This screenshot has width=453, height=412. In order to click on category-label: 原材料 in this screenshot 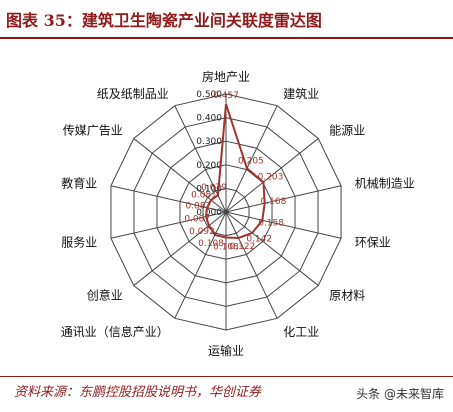, I will do `click(347, 295)`.